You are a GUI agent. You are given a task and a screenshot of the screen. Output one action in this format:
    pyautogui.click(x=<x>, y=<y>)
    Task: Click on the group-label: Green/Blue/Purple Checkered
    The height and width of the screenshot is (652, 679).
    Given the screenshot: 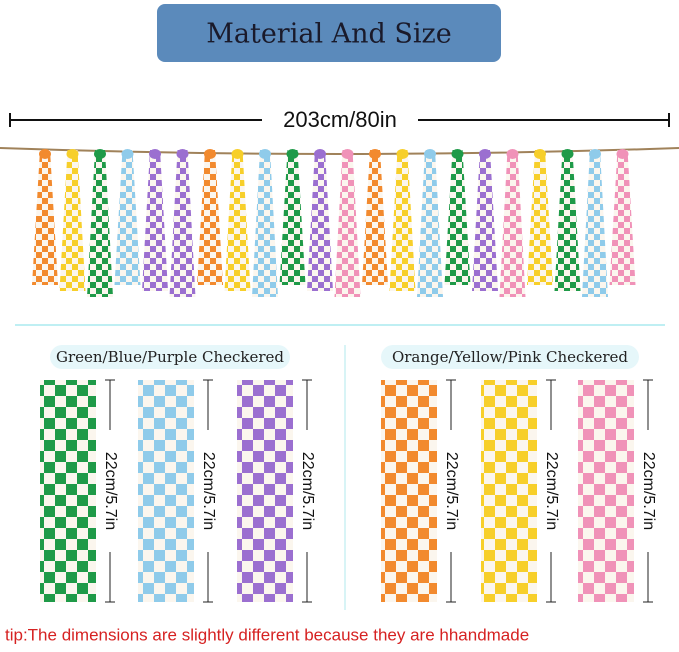 What is the action you would take?
    pyautogui.click(x=170, y=357)
    